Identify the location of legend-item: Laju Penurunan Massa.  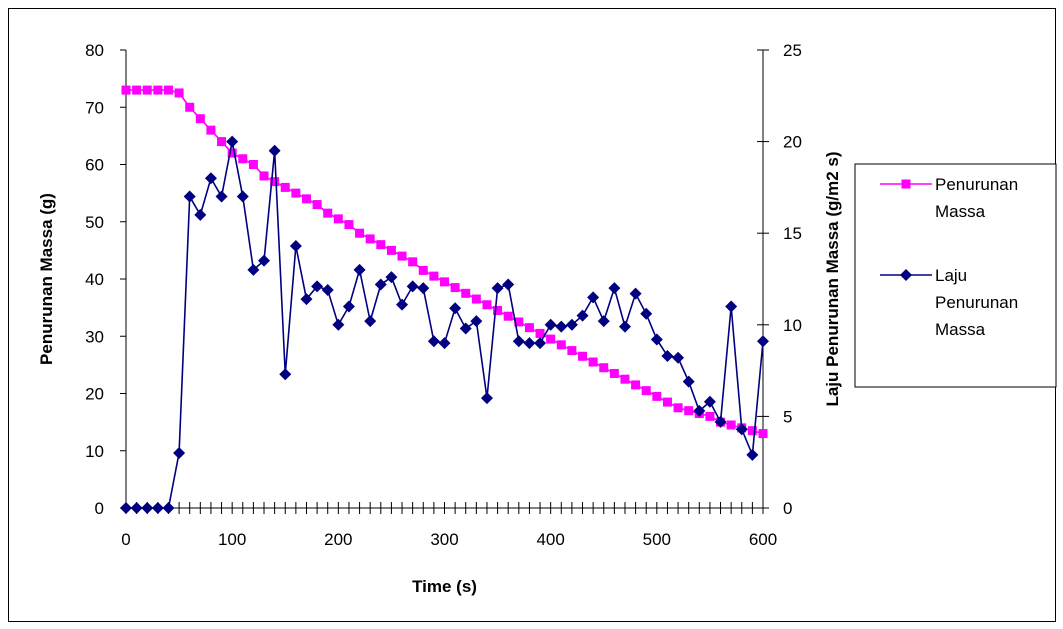
(949, 302).